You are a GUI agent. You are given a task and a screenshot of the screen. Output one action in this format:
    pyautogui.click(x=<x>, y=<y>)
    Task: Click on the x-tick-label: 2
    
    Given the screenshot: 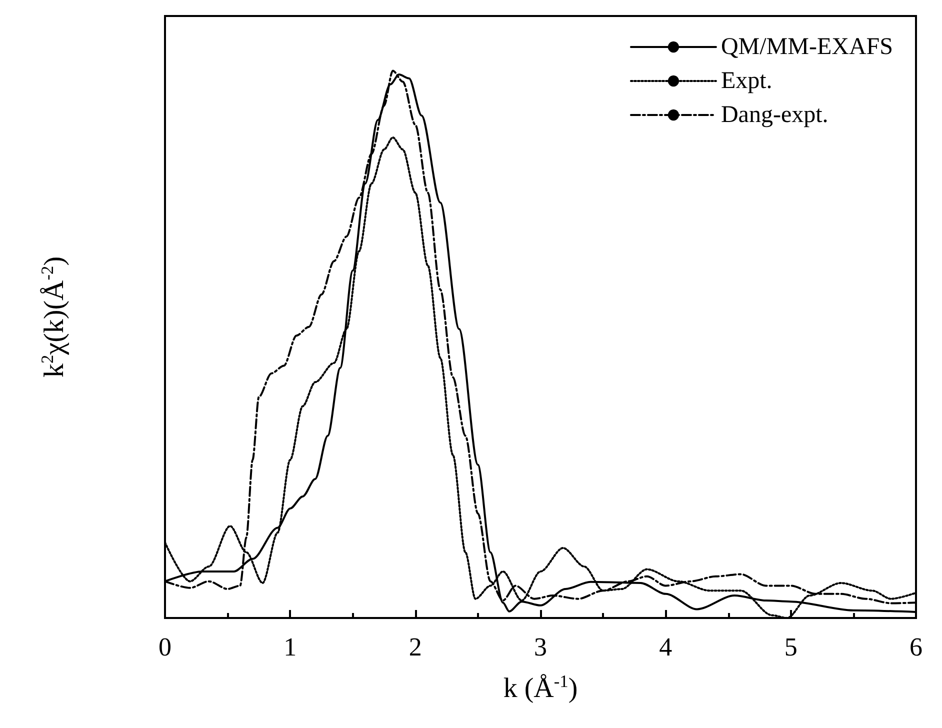 What is the action you would take?
    pyautogui.click(x=415, y=647)
    